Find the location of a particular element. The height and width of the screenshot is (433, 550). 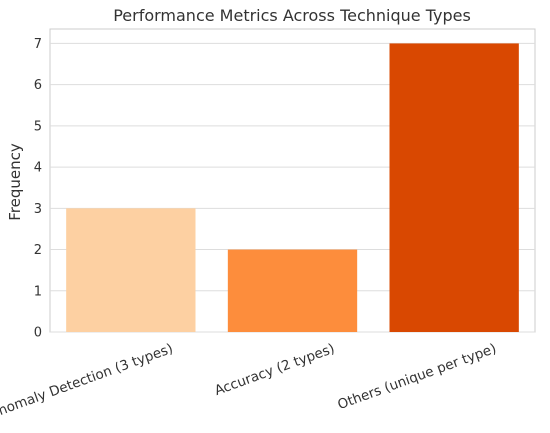

y-tick-label: 6 is located at coordinates (38, 85).